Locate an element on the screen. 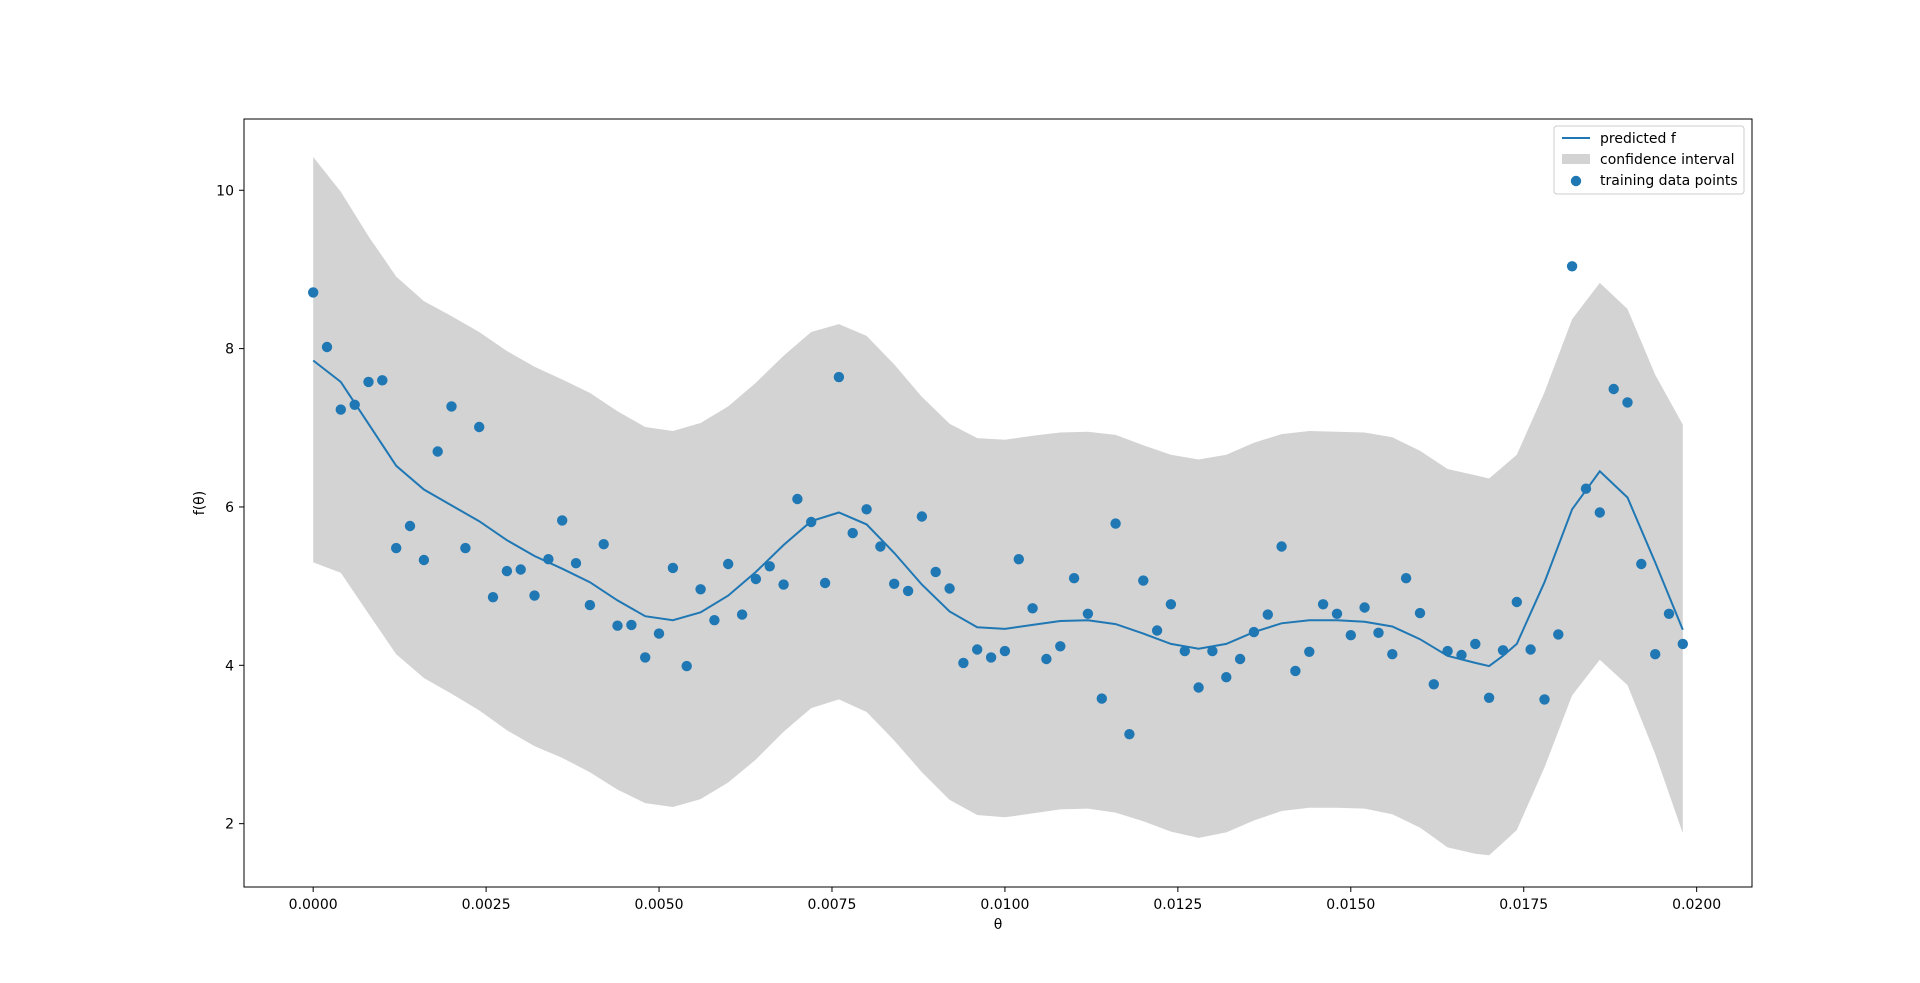  x-axis-label: θ is located at coordinates (998, 925).